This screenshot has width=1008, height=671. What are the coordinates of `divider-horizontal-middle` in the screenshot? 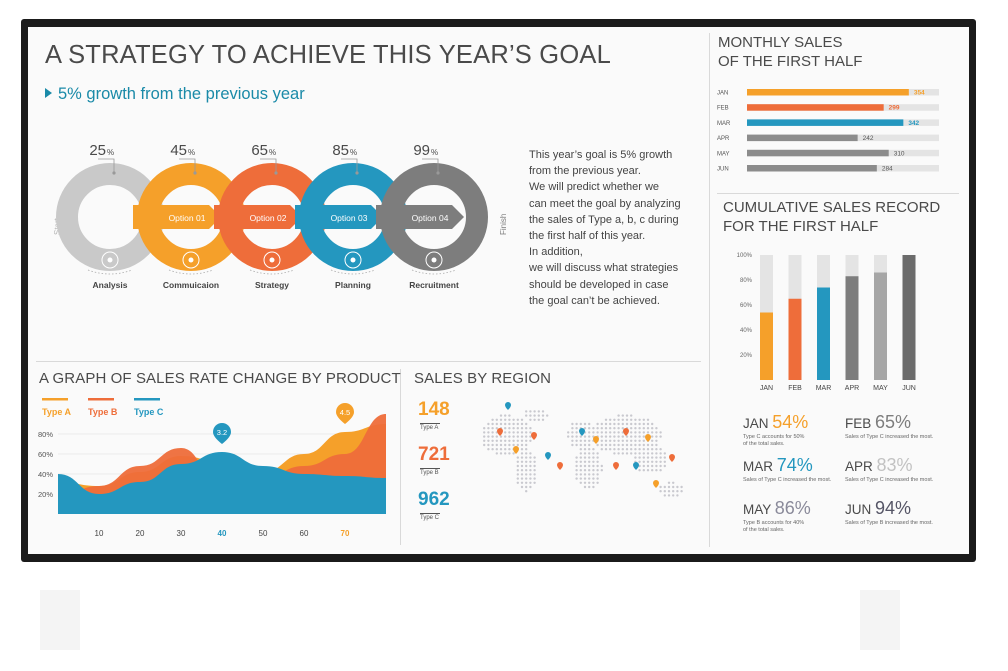 It's located at (368, 361).